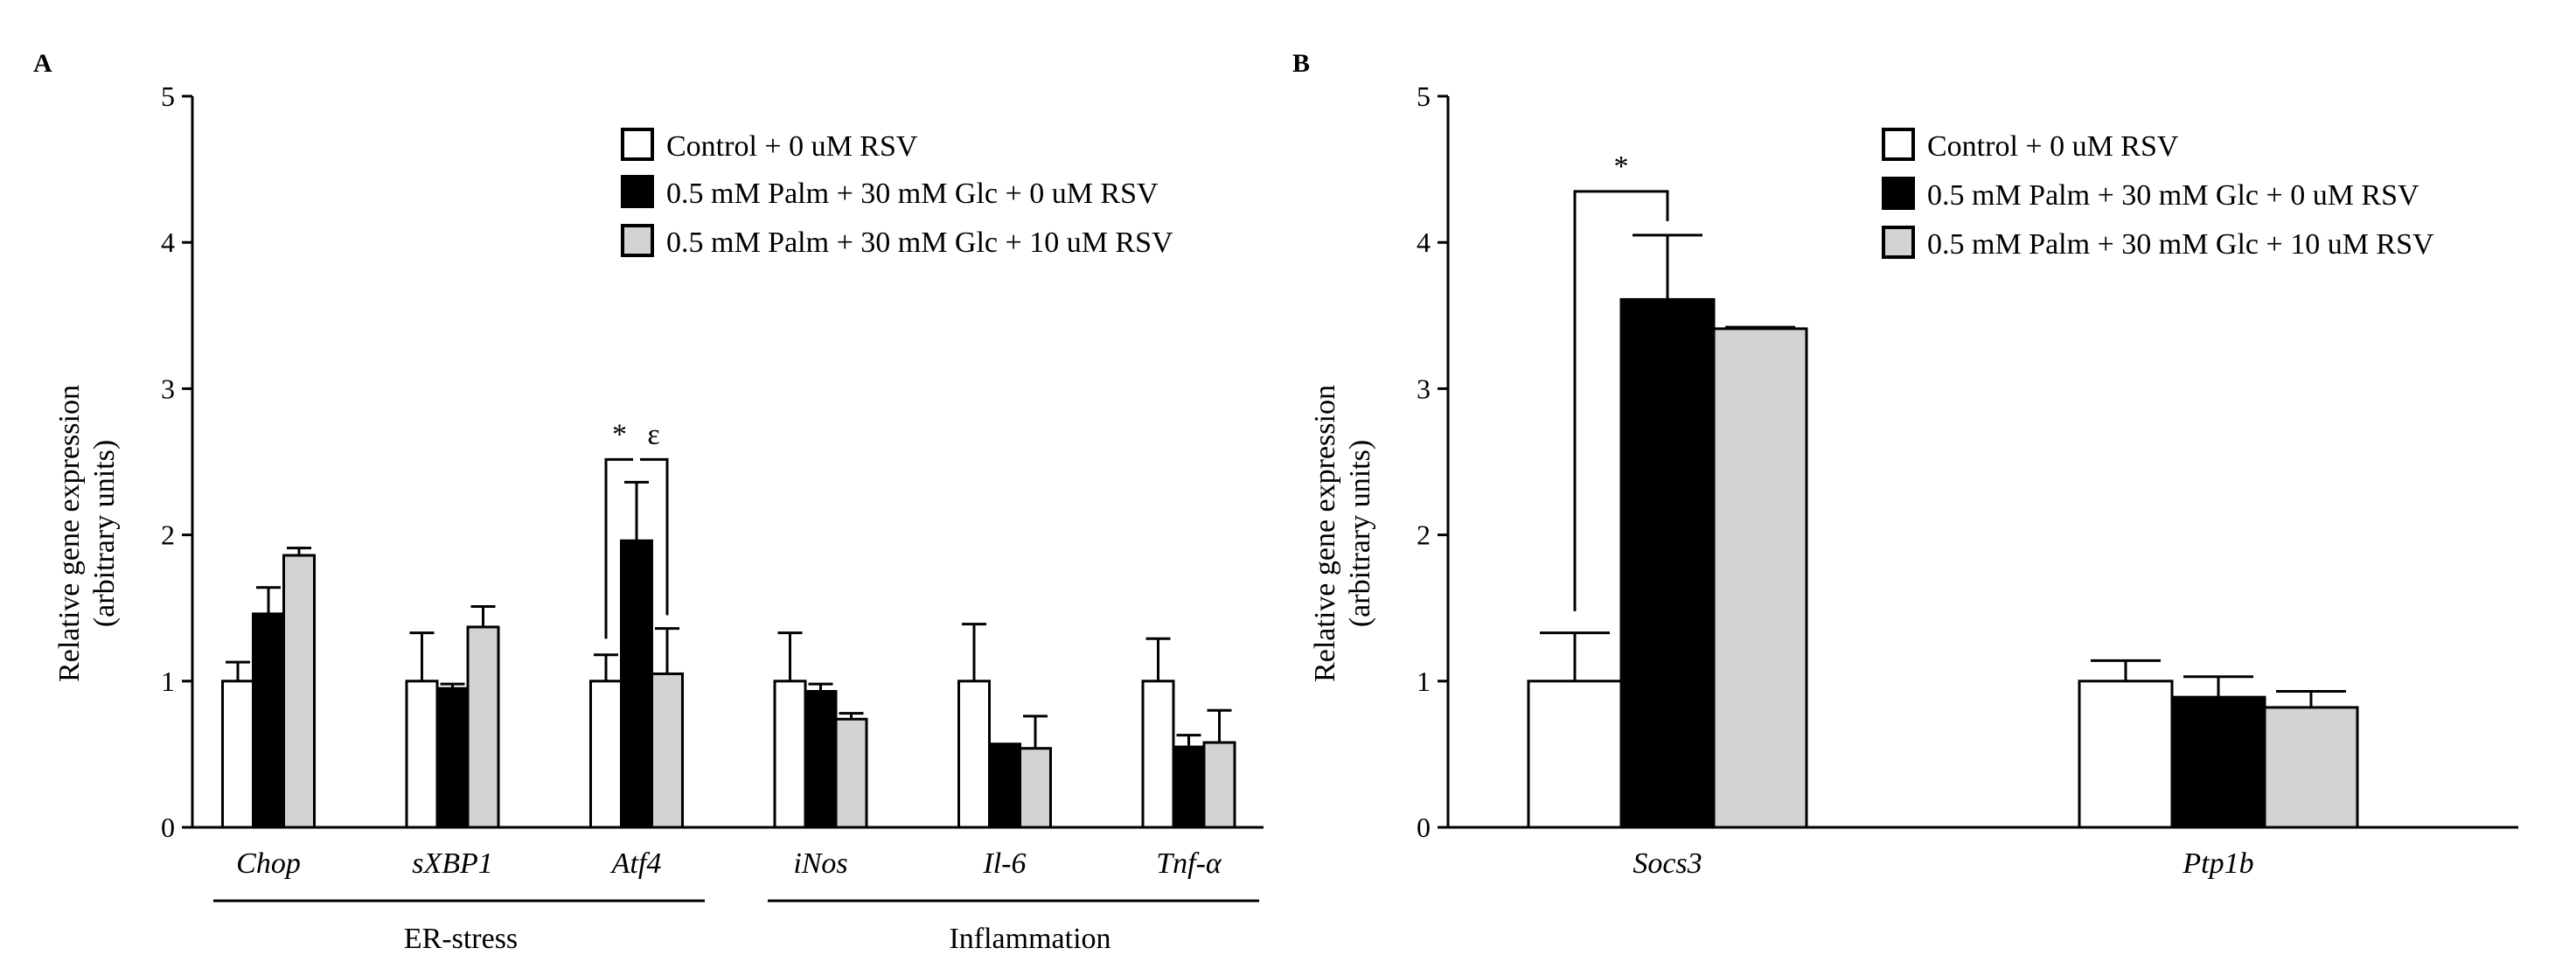 The image size is (2576, 976). I want to click on panel-a-y-tick-label: 1, so click(168, 682).